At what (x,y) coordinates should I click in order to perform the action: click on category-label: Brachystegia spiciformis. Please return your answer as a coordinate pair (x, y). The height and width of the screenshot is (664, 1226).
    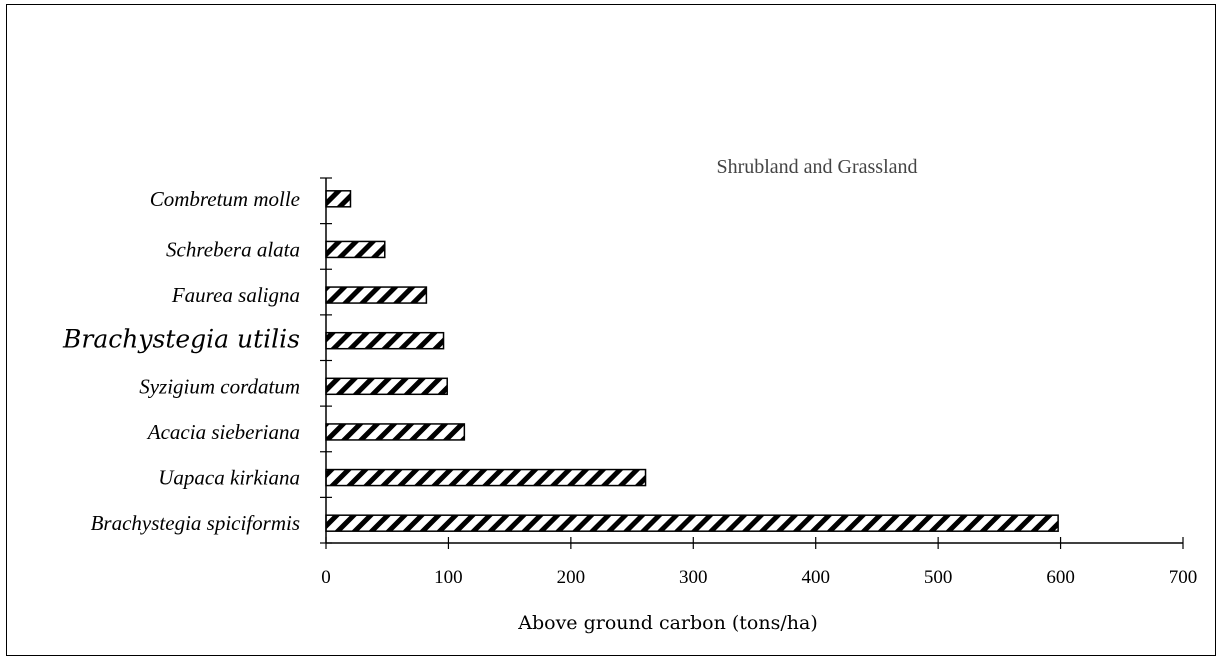
    Looking at the image, I should click on (195, 523).